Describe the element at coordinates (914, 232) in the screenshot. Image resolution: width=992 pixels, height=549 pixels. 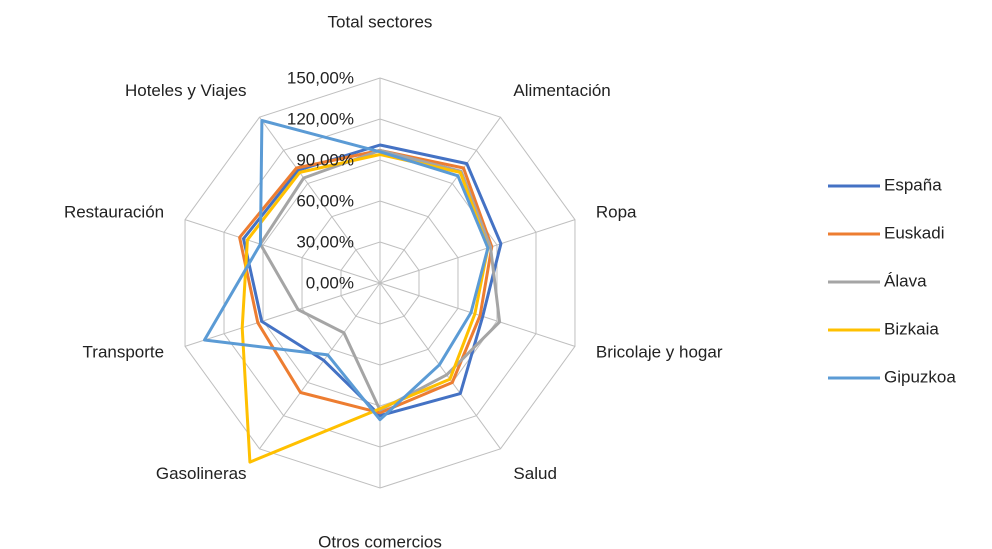
I see `legend-label: Euskadi` at that location.